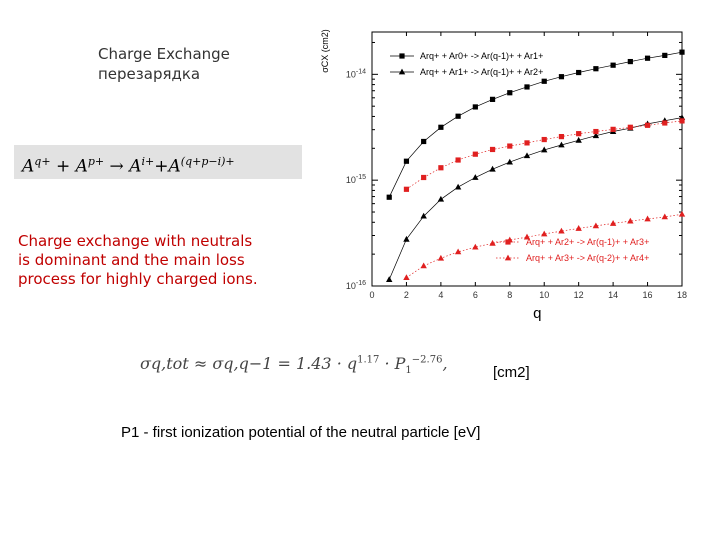  Describe the element at coordinates (325, 51) in the screenshot. I see `y-axis-label: σCX (cm2)` at that location.